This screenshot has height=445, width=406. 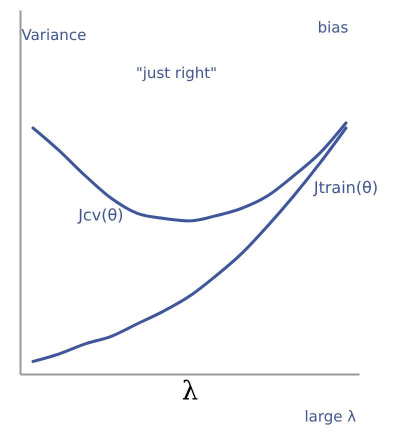 I want to click on text: bias, so click(x=333, y=27).